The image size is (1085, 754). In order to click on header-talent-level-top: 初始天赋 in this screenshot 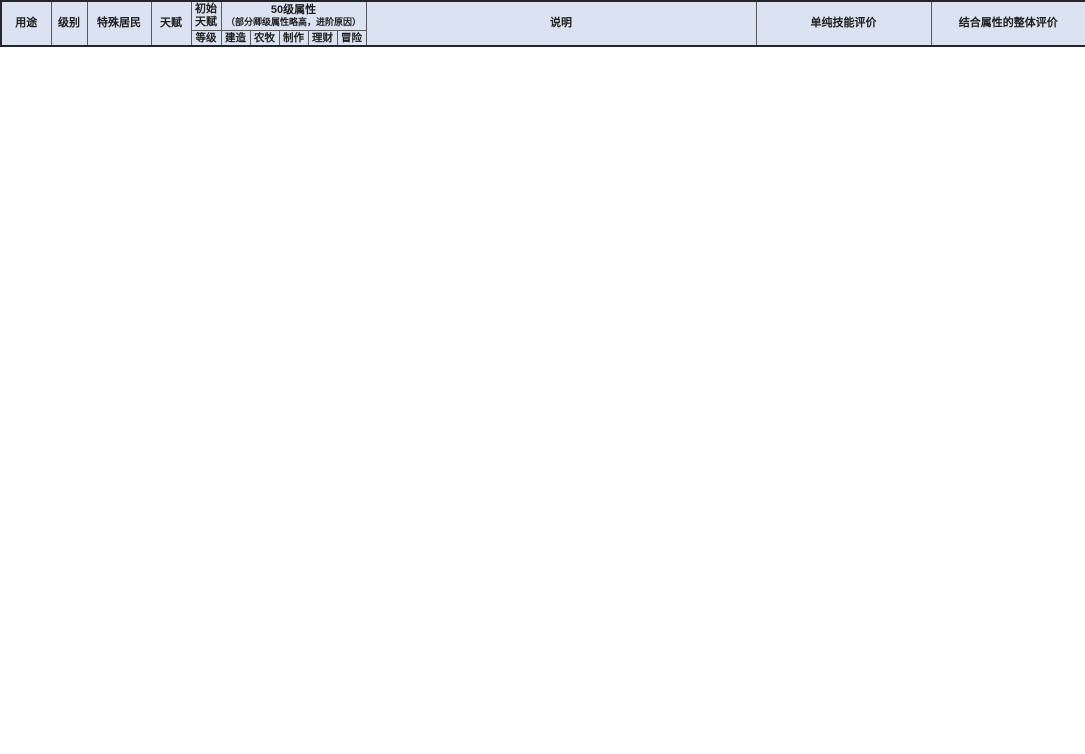, I will do `click(206, 15)`.